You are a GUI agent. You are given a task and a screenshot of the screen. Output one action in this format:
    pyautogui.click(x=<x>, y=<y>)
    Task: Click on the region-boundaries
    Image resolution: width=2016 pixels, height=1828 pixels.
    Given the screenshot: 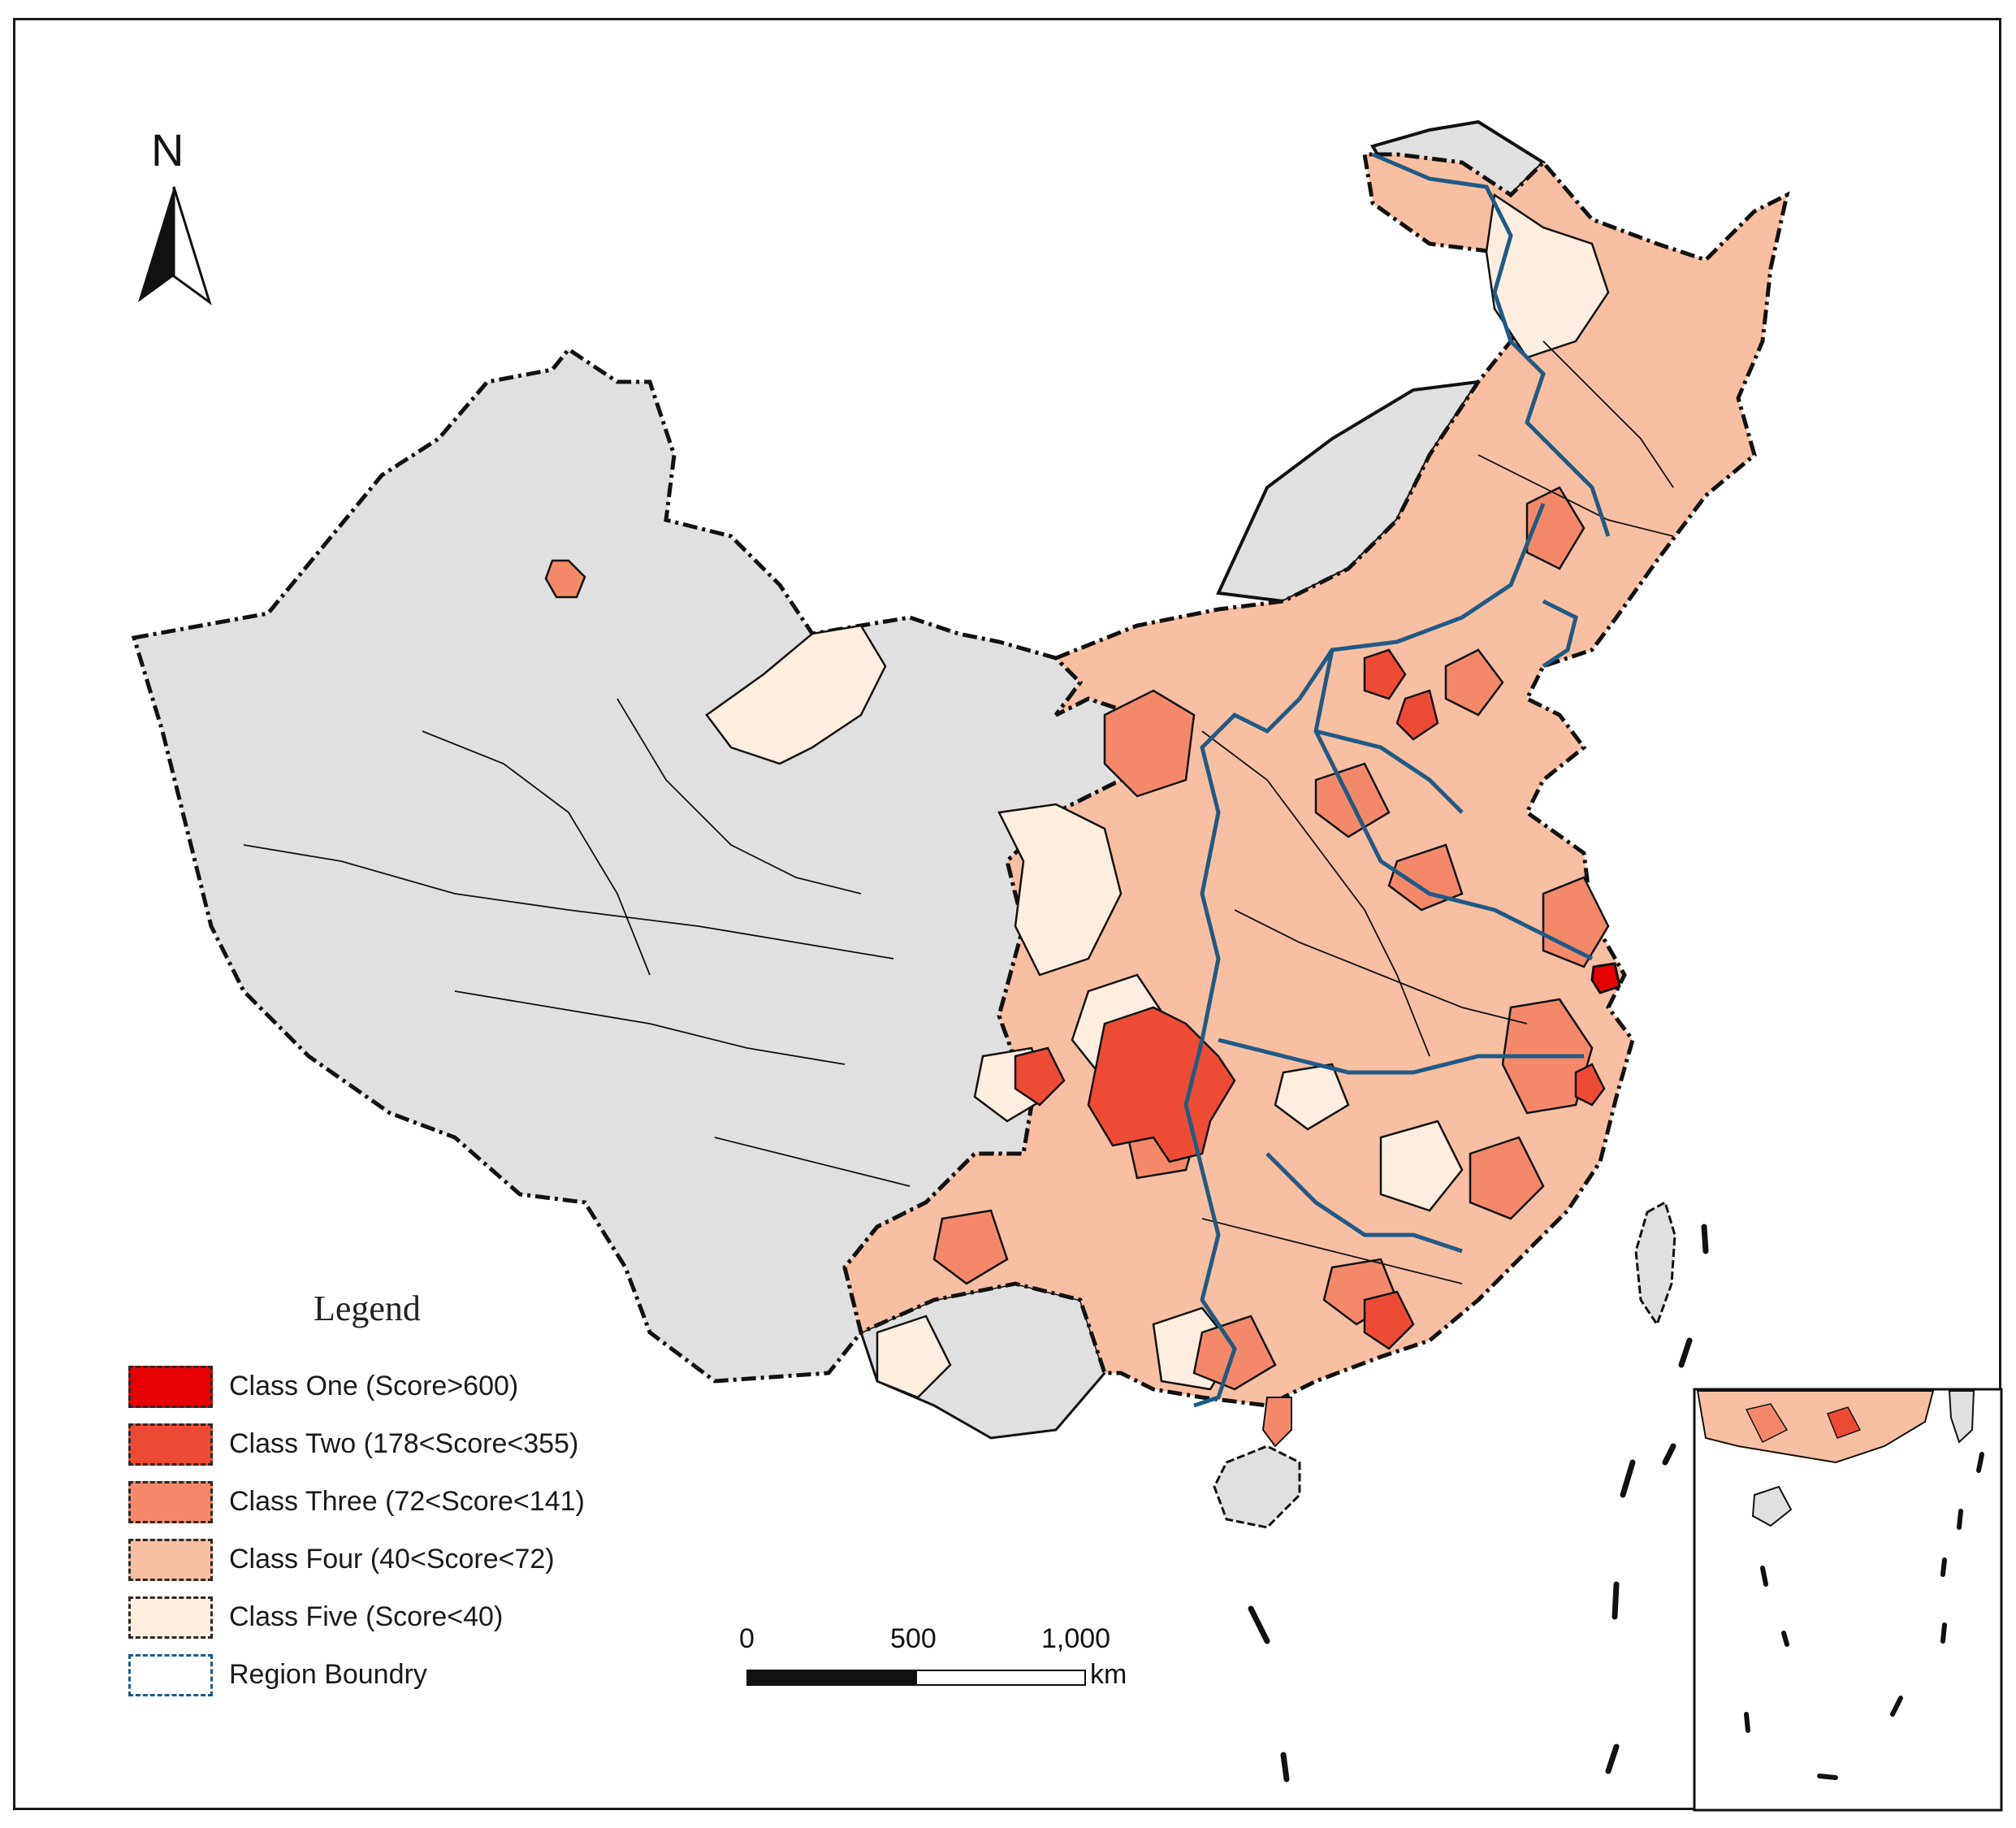 What is the action you would take?
    pyautogui.click(x=1397, y=780)
    